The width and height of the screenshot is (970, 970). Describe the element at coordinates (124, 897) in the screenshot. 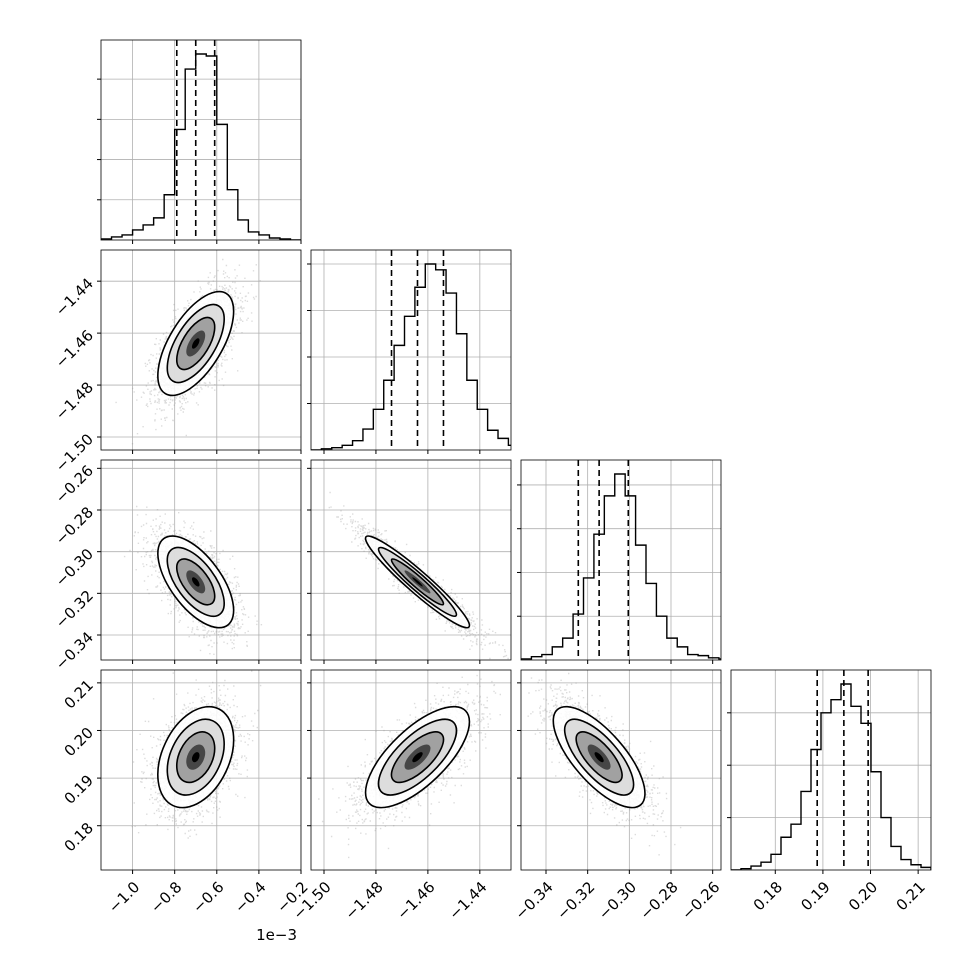

I see `x-tick-label: −1.0` at that location.